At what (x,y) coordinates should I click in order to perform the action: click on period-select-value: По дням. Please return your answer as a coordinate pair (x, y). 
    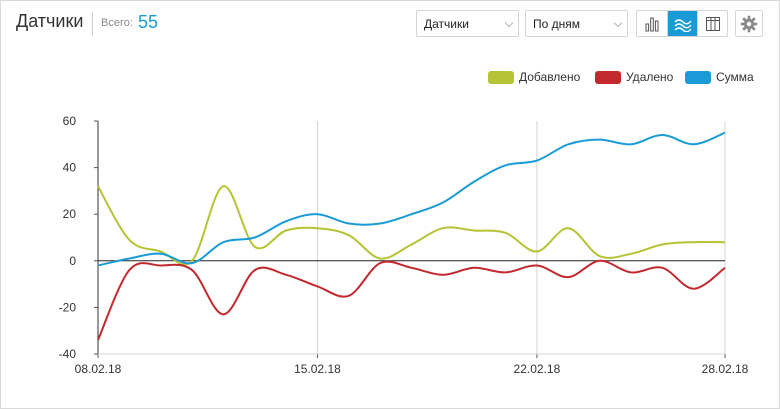
    Looking at the image, I should click on (557, 24).